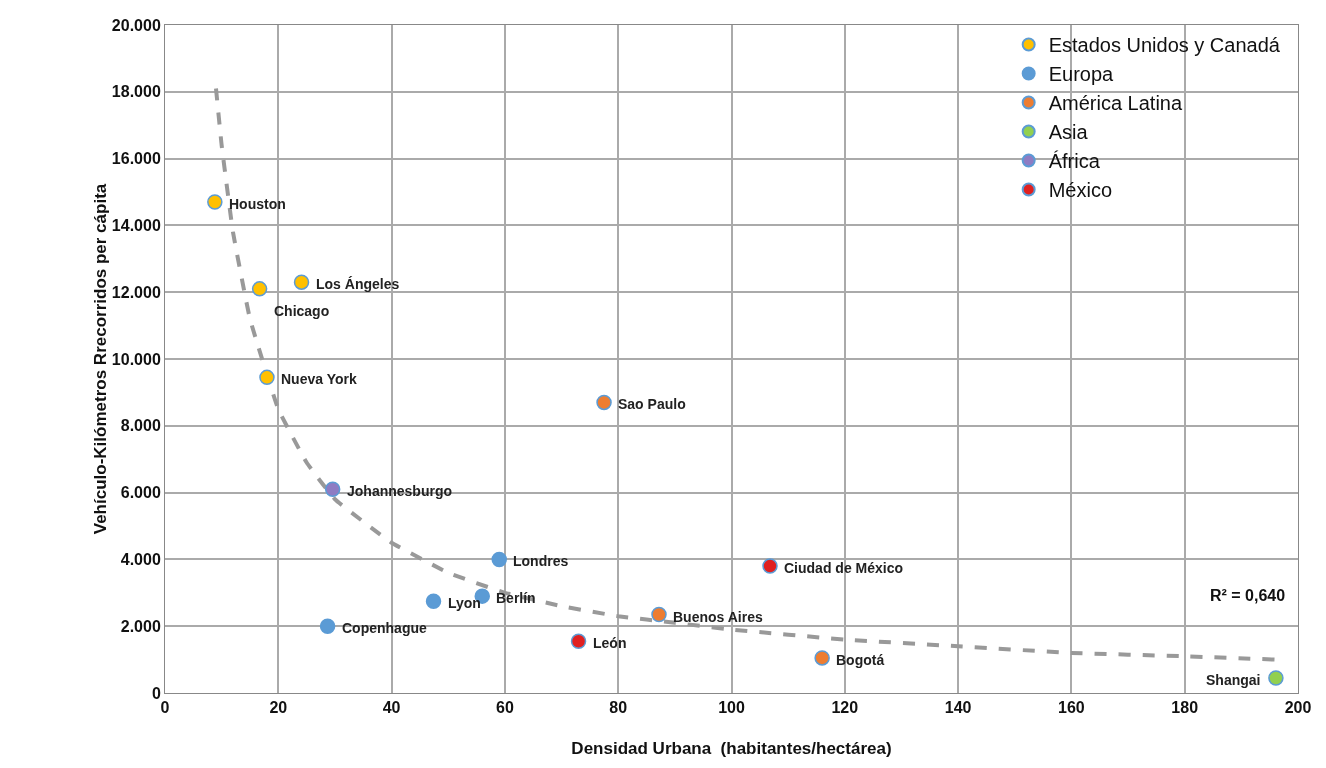  What do you see at coordinates (140, 559) in the screenshot?
I see `y-tick-label: 4.000` at bounding box center [140, 559].